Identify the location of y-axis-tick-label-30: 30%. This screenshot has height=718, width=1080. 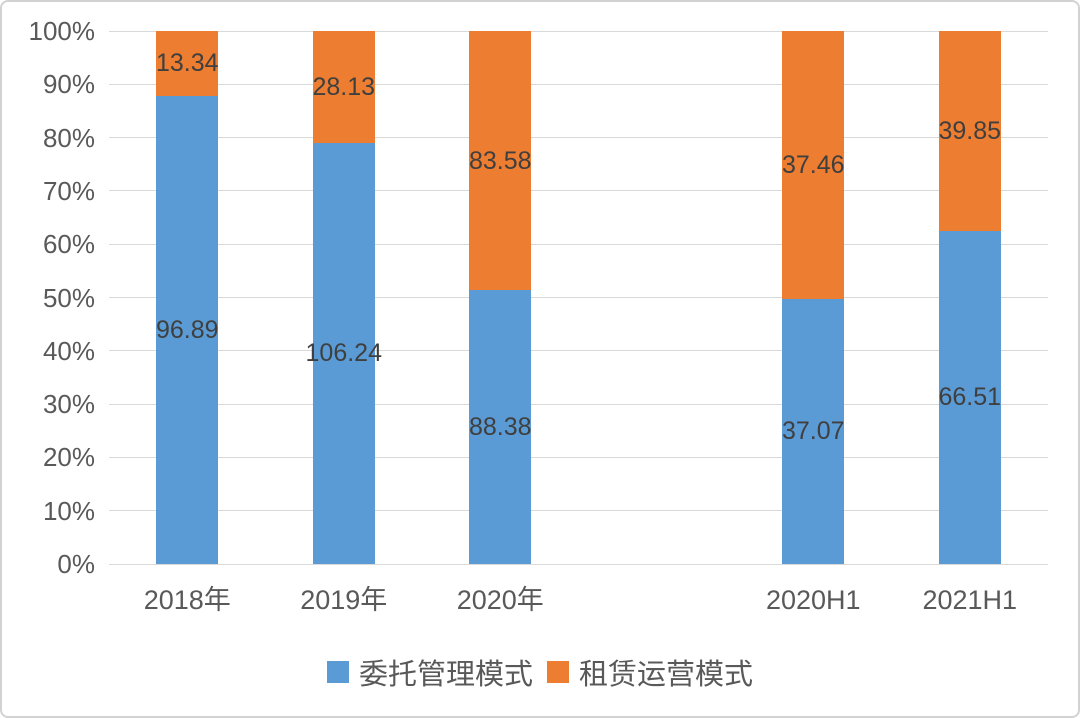
(68, 404).